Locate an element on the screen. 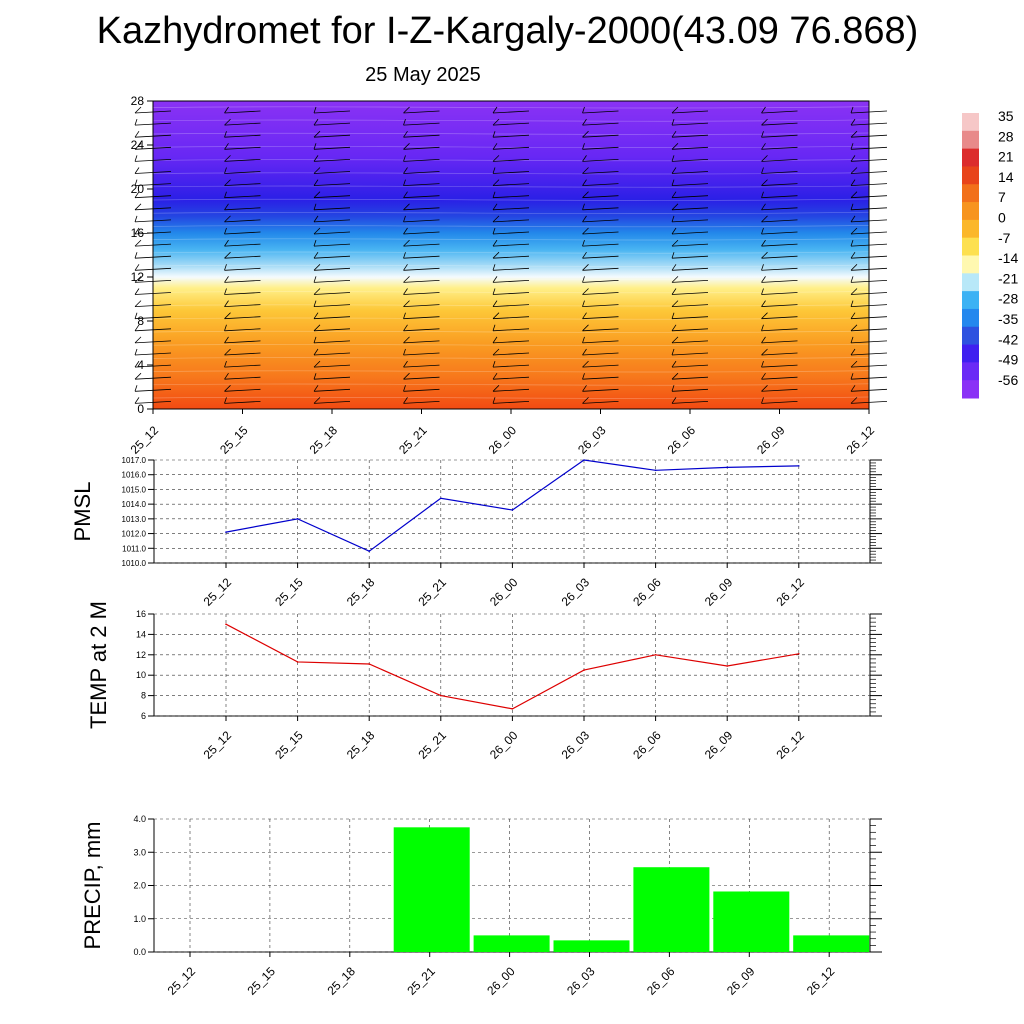  x-tick-label: 25_18 is located at coordinates (361, 592).